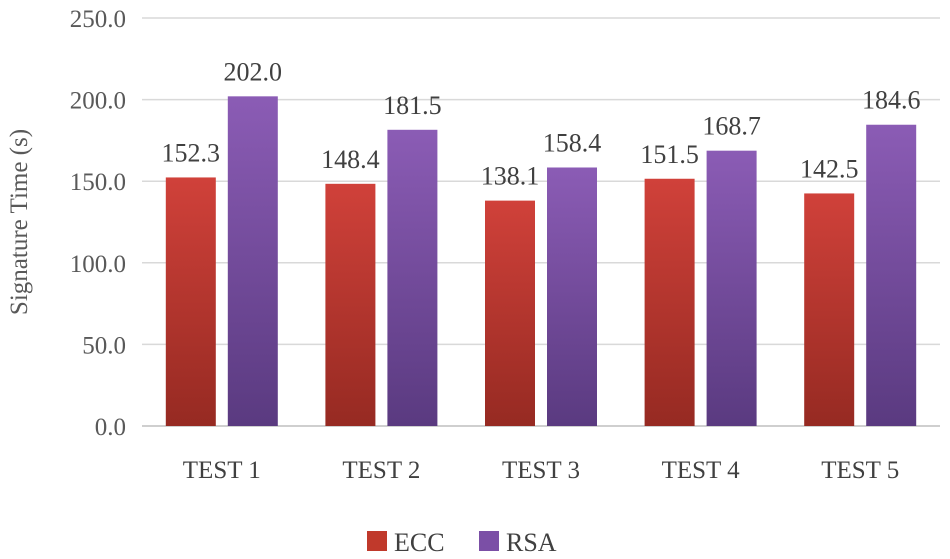 This screenshot has width=950, height=559. Describe the element at coordinates (98, 101) in the screenshot. I see `y-tick-label: 200.0` at that location.